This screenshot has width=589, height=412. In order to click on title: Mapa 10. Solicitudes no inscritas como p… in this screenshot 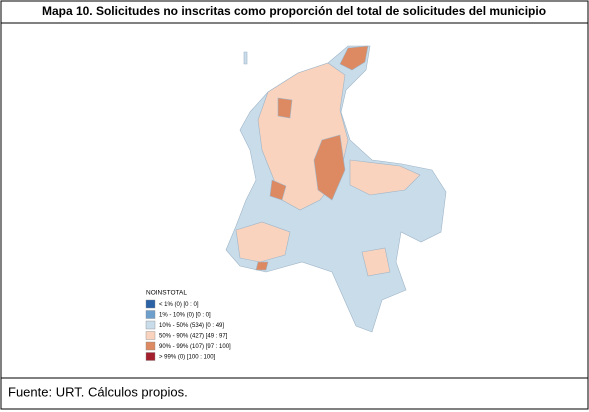, I will do `click(294, 11)`.